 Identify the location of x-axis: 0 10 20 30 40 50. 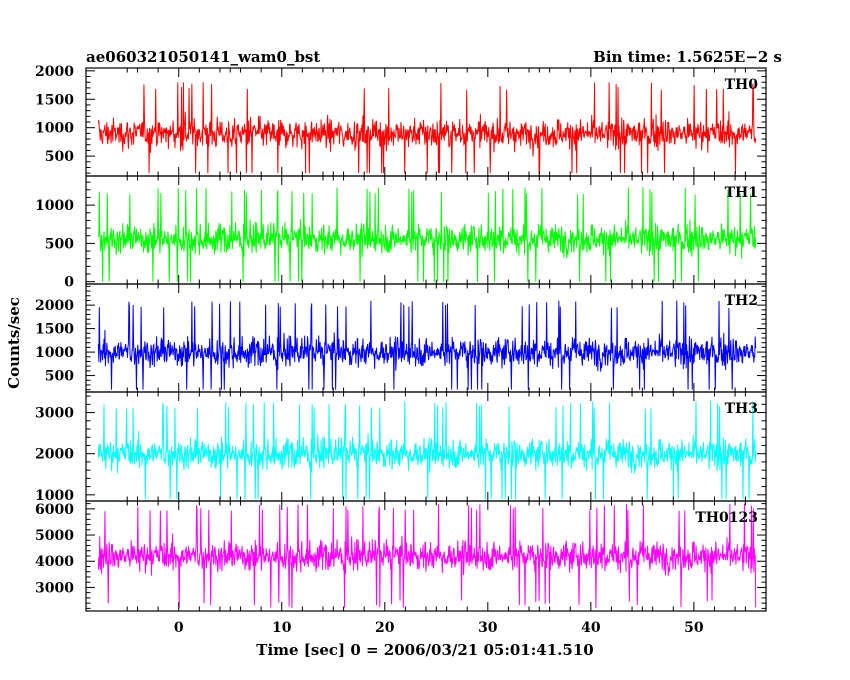
(439, 628).